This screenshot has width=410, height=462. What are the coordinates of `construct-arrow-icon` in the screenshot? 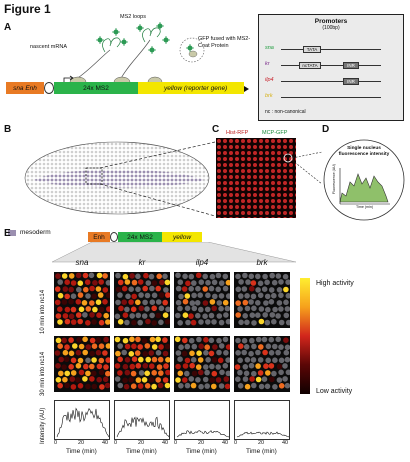 It's located at (246, 89).